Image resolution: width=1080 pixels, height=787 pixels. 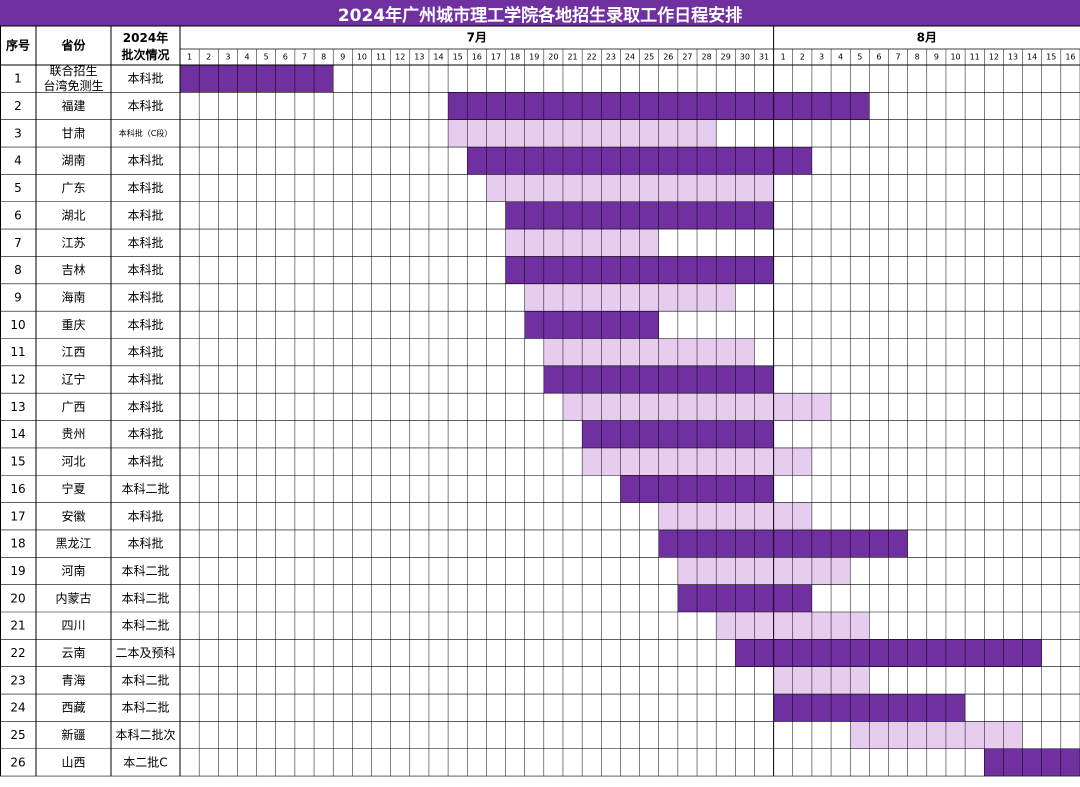 What do you see at coordinates (145, 37) in the screenshot?
I see `header-batch-line1: 2024年` at bounding box center [145, 37].